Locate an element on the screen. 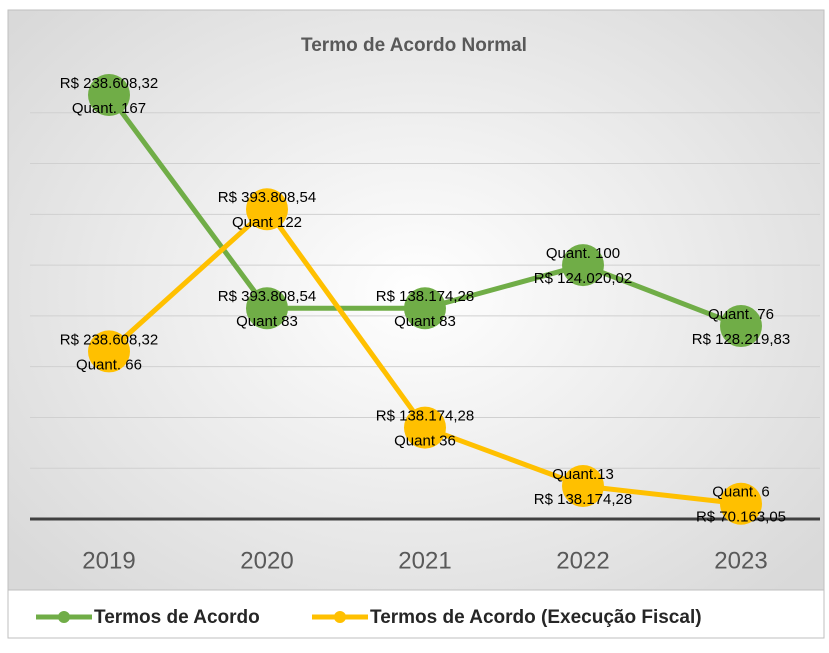 This screenshot has height=653, width=829. data-label: R$ 124.020,02 is located at coordinates (583, 278).